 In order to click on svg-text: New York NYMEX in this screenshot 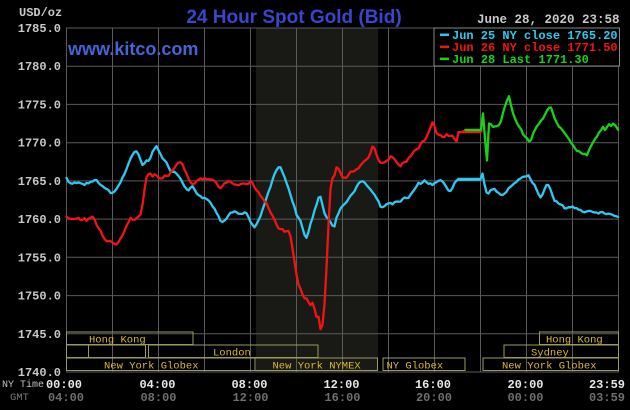, I will do `click(317, 367)`.